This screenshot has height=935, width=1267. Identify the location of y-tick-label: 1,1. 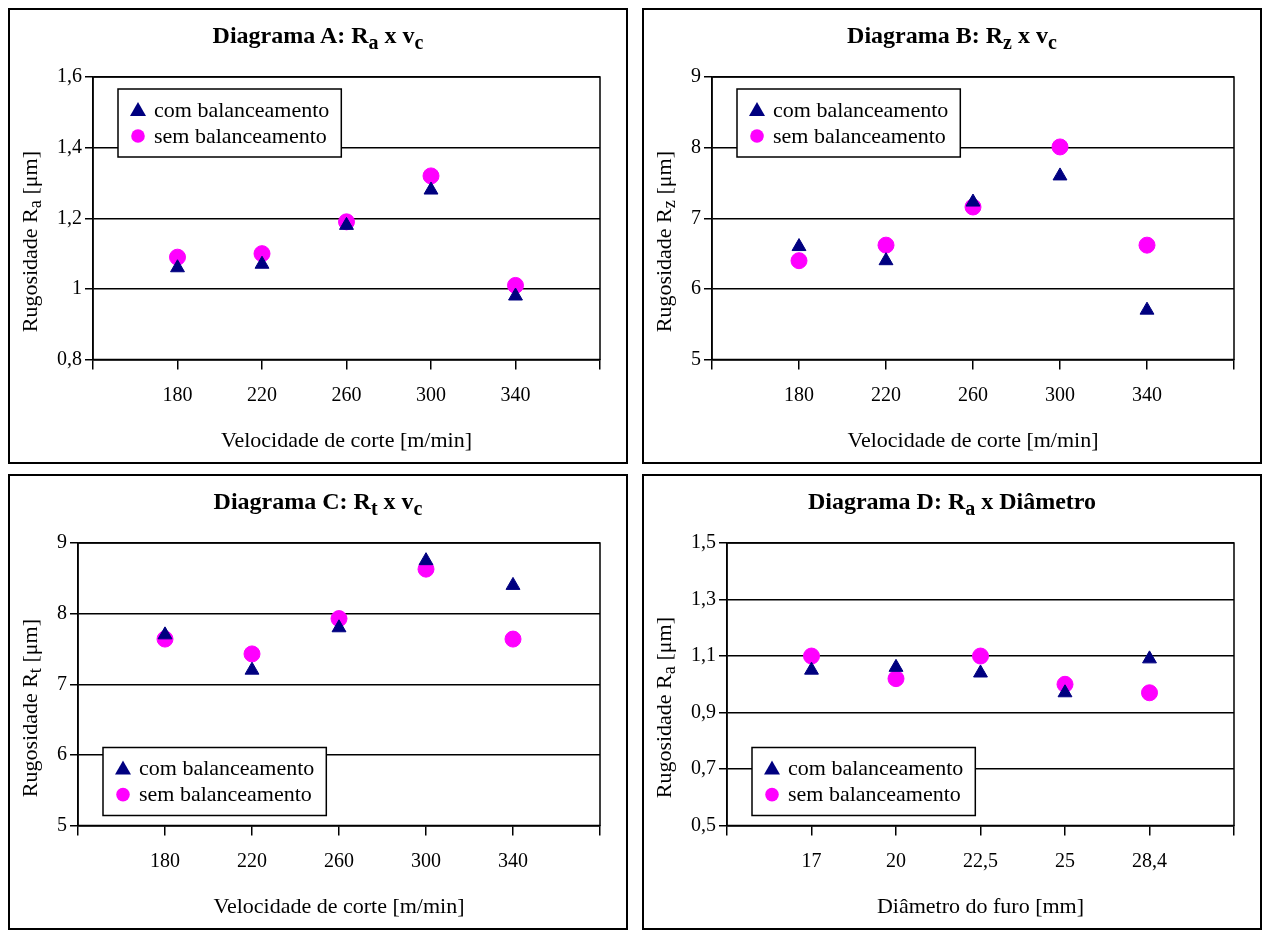
(703, 654).